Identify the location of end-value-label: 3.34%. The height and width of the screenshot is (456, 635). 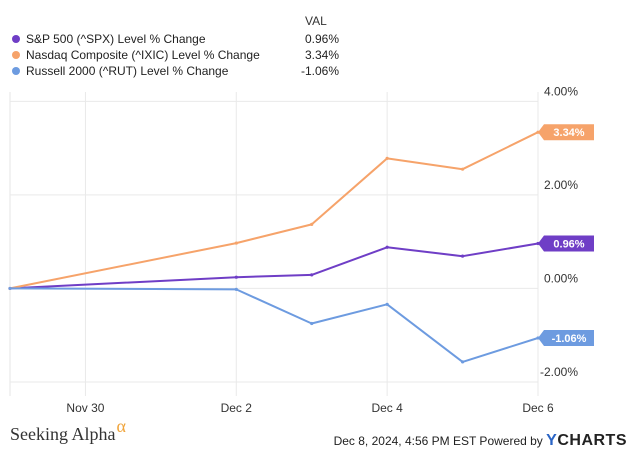
(568, 133).